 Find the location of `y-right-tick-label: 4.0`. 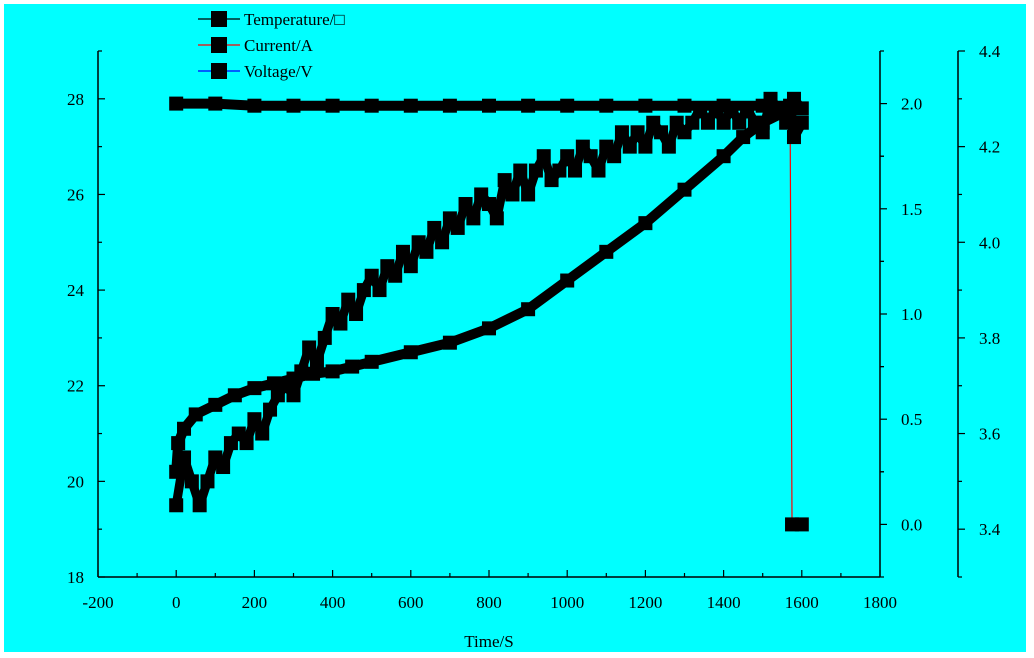

y-right-tick-label: 4.0 is located at coordinates (989, 242).